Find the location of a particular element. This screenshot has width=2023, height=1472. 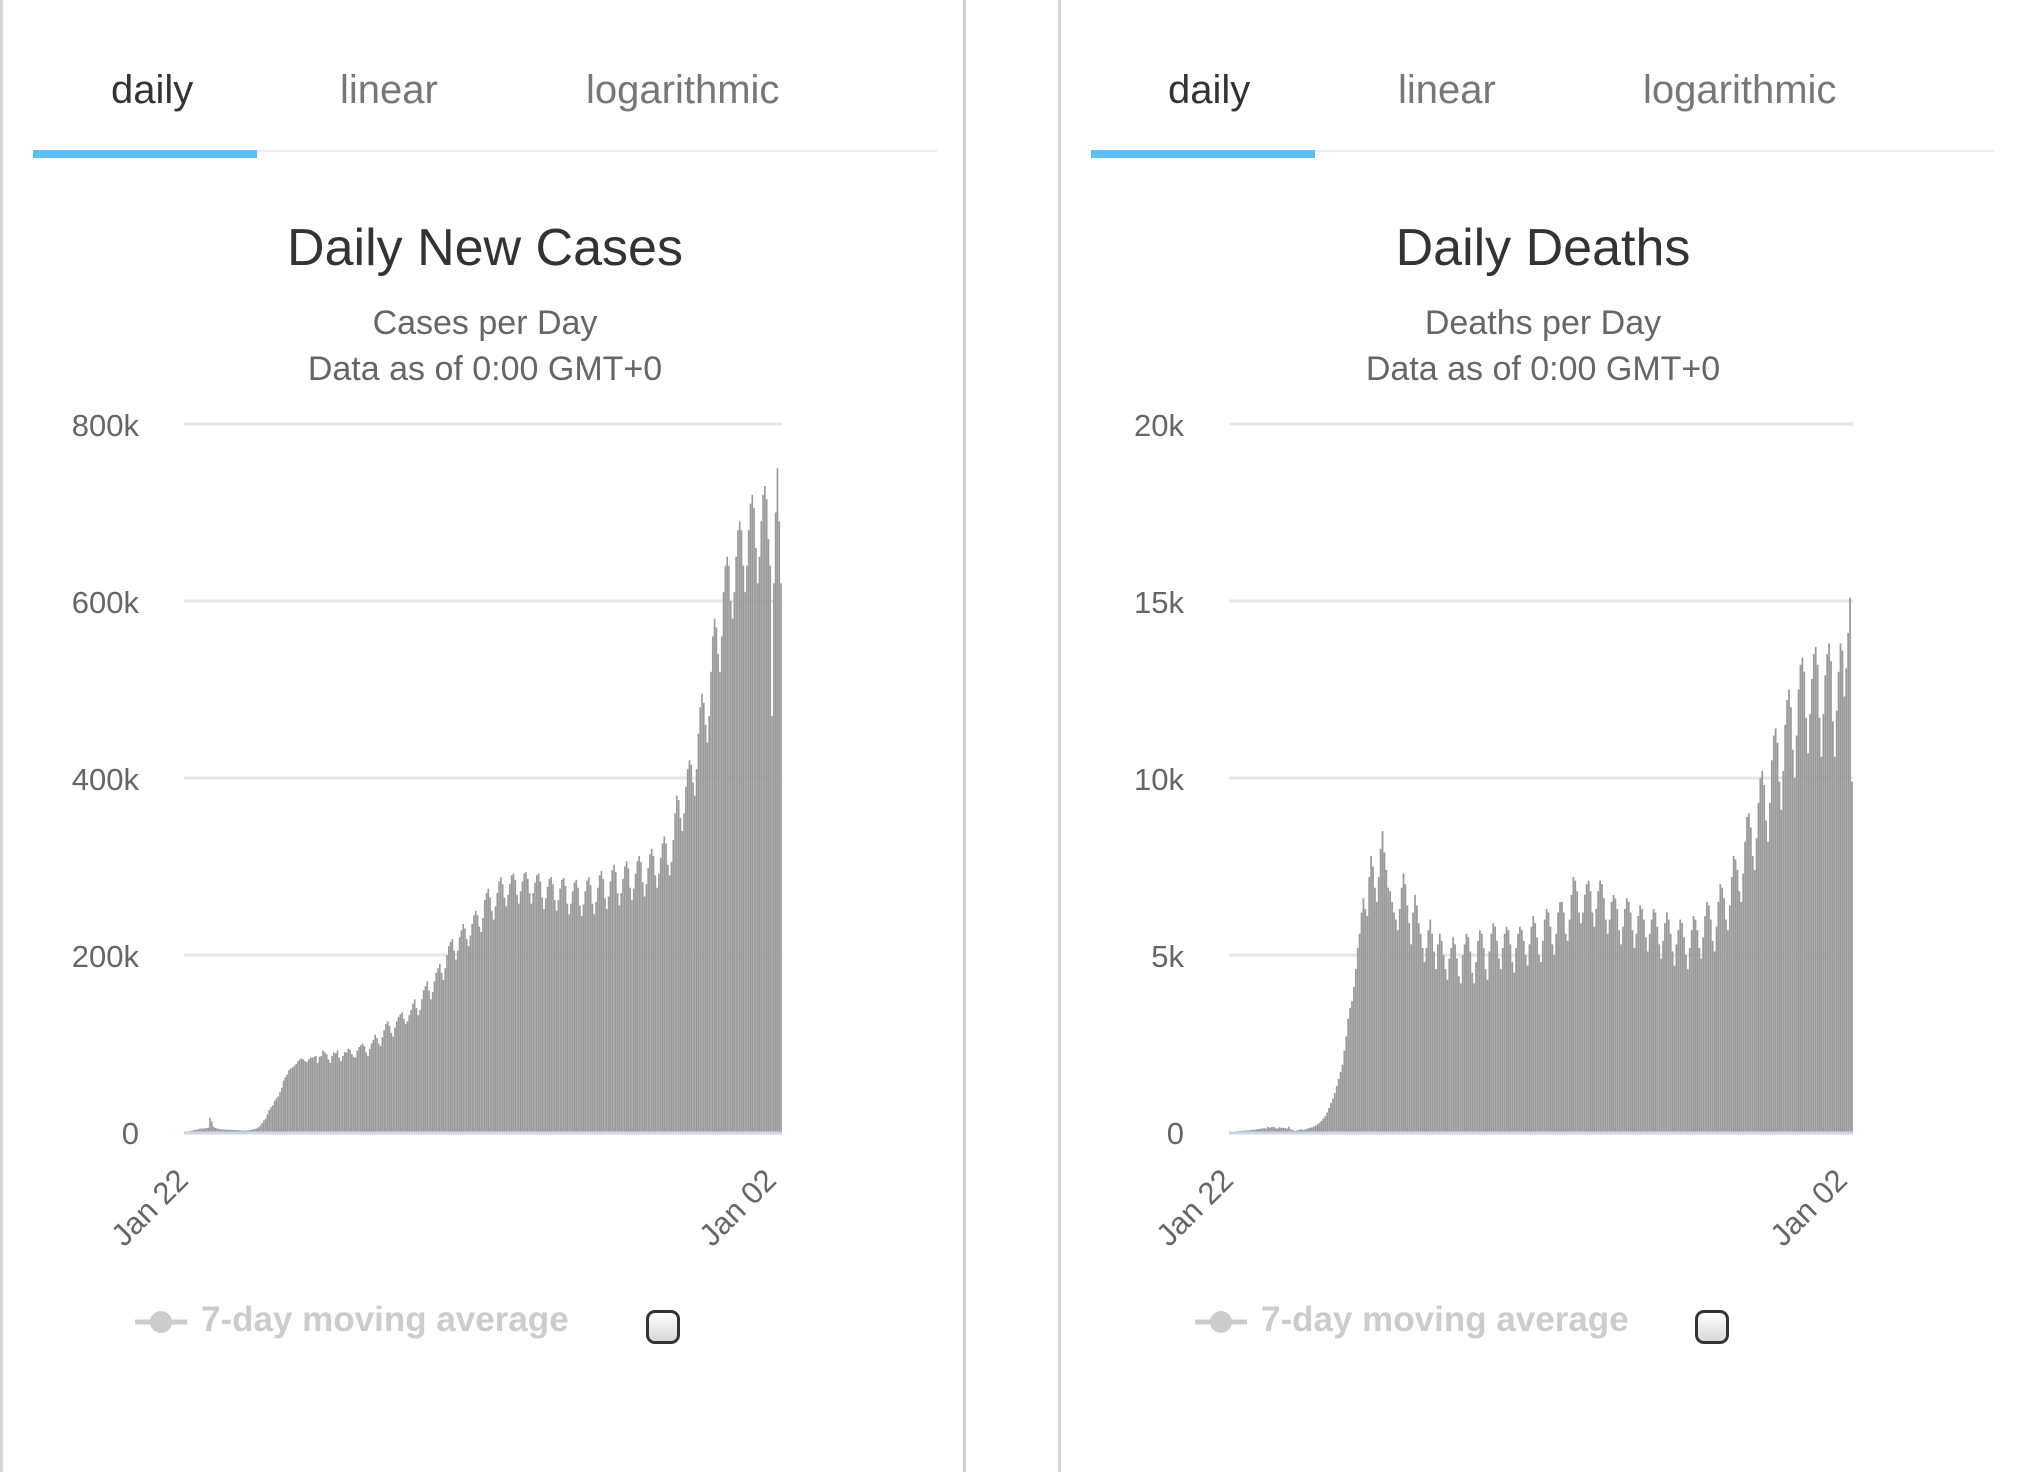

cases-tab-daily: daily is located at coordinates (152, 90).